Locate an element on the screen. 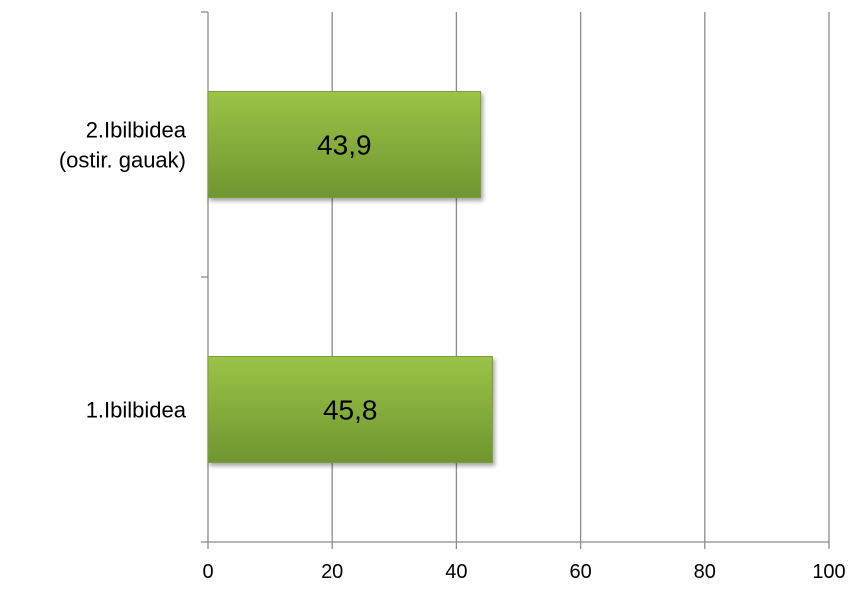  x-tick-label-0: 0 is located at coordinates (207, 572).